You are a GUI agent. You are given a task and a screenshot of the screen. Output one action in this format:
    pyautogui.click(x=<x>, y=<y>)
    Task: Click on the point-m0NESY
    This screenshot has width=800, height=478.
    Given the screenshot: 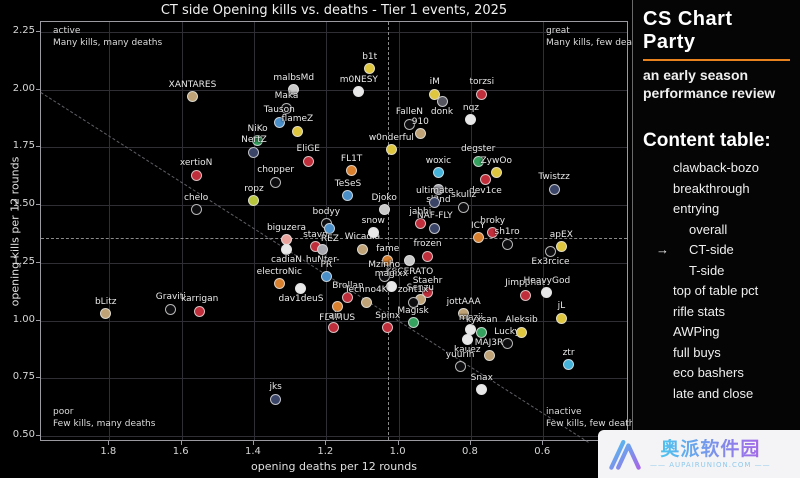 What is the action you would take?
    pyautogui.click(x=359, y=92)
    